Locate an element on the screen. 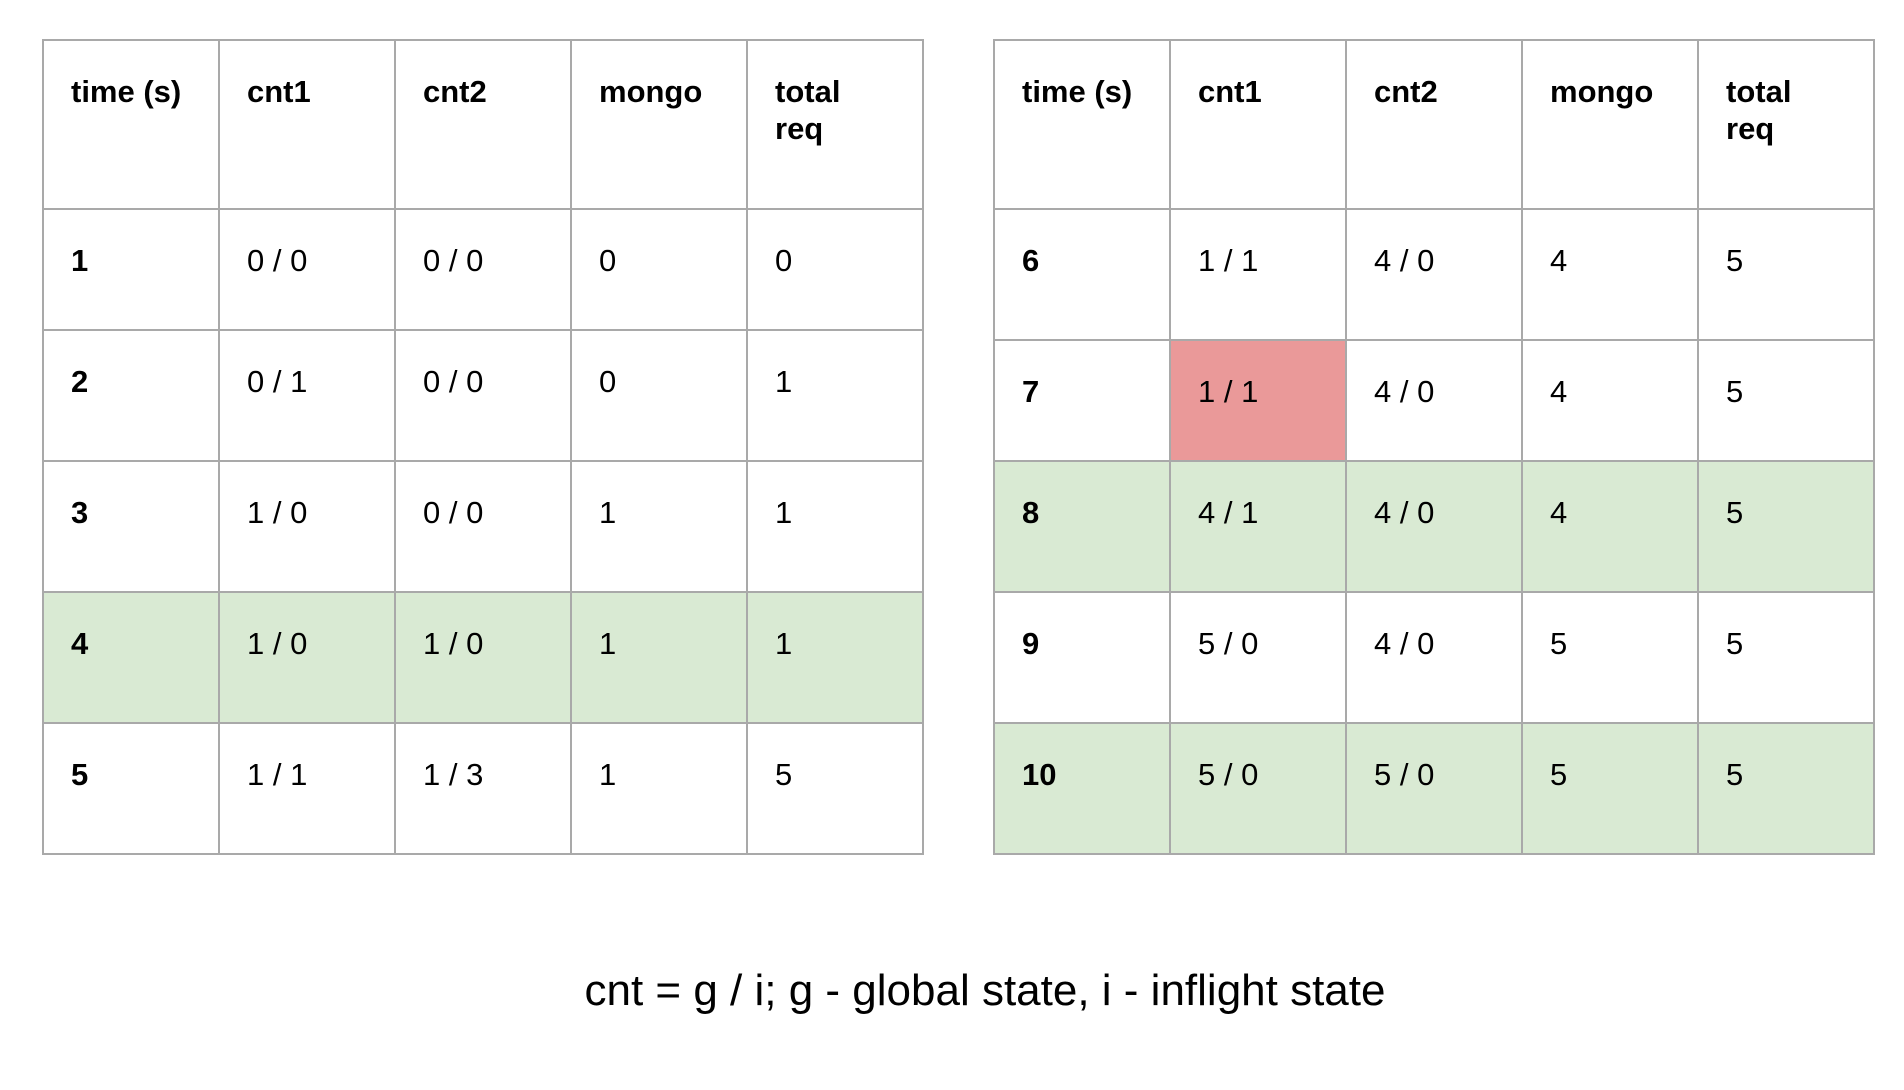 Image resolution: width=1904 pixels, height=1090 pixels. cell-cnt2: 1 / 3 is located at coordinates (483, 788).